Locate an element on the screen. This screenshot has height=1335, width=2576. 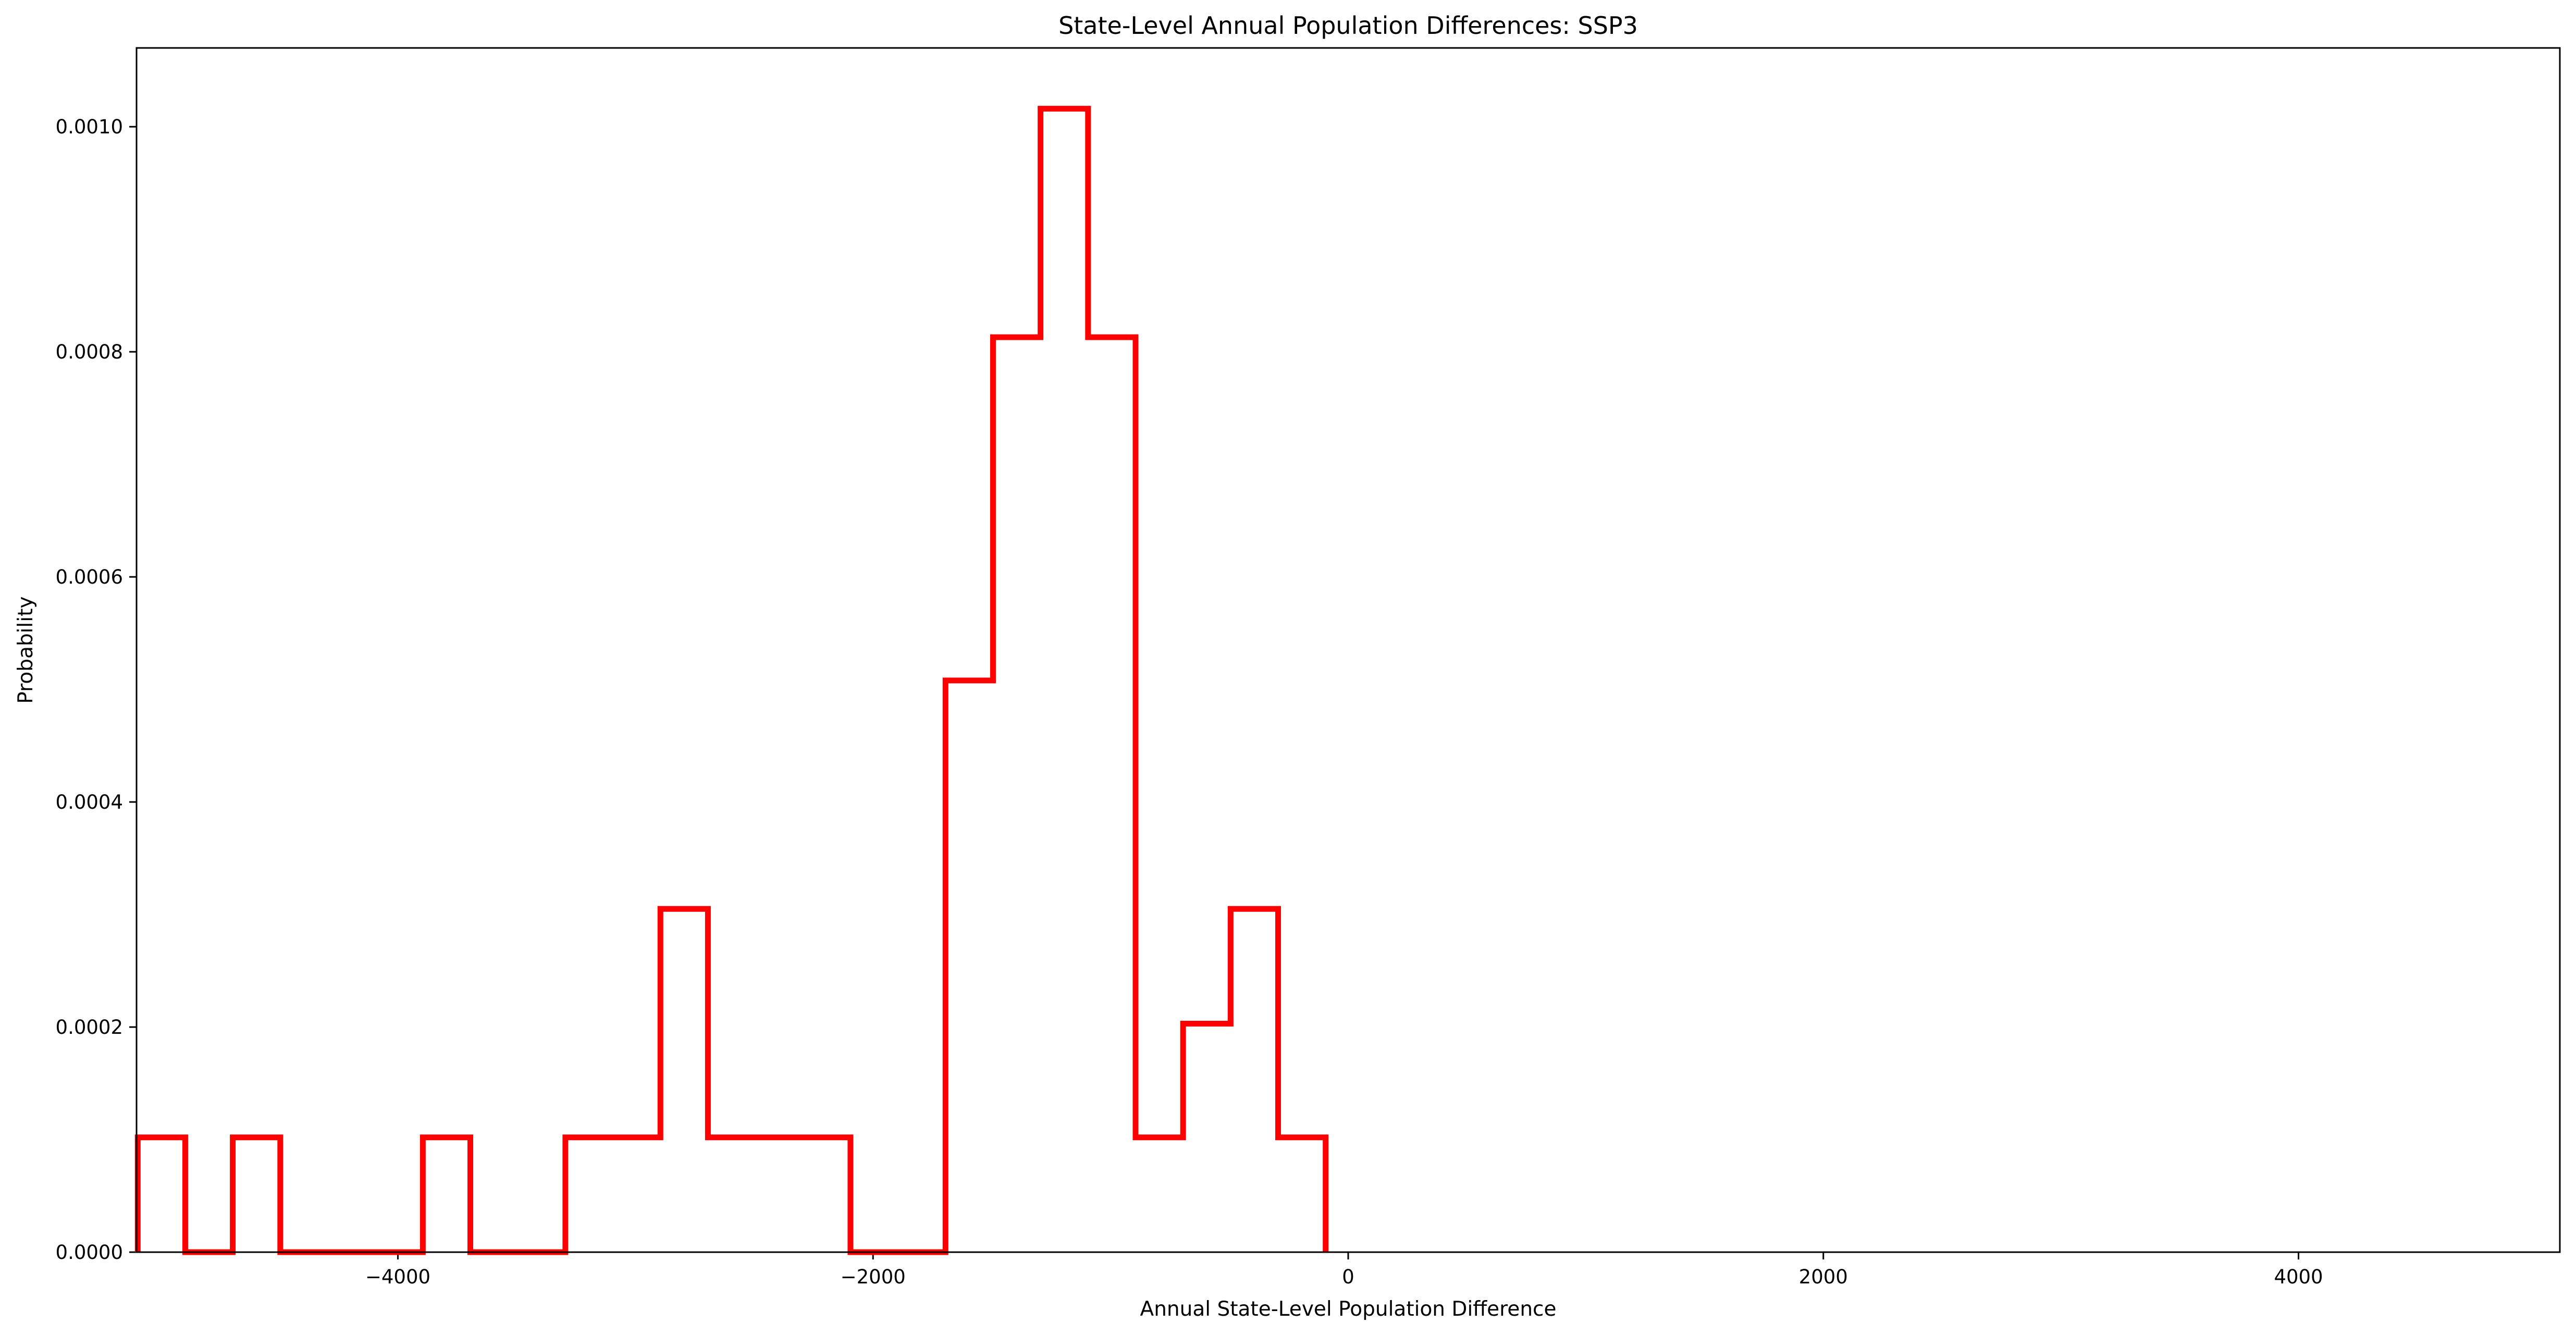
y-axis-label: Probability is located at coordinates (26, 649).